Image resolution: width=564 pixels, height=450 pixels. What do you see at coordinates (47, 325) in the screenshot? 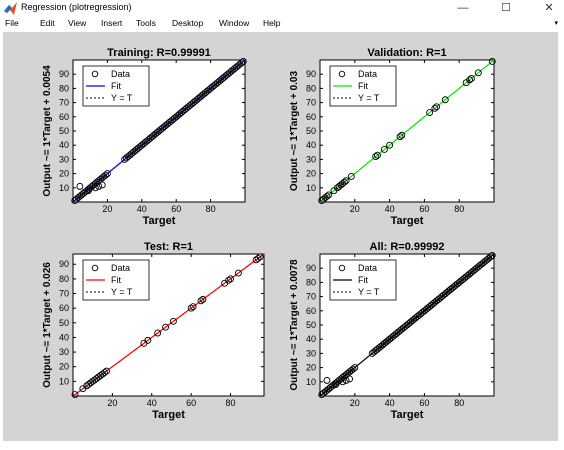
I see `y-axis-label: Output ~= 1*Target + 0.026` at bounding box center [47, 325].